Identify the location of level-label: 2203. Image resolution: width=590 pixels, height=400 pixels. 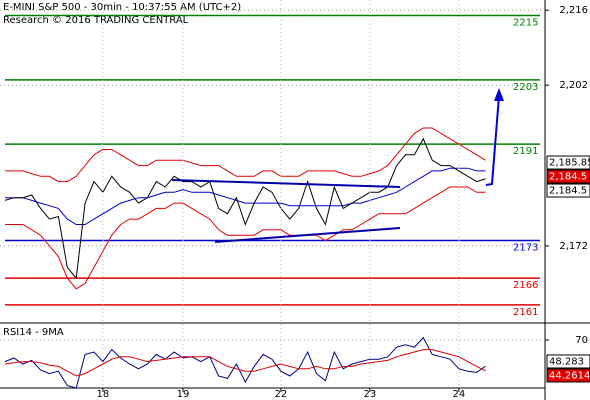
(525, 87).